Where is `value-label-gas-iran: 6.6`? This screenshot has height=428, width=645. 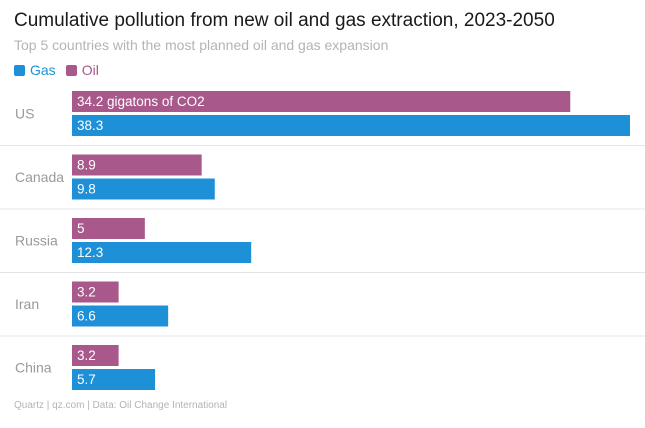
value-label-gas-iran: 6.6 is located at coordinates (86, 316).